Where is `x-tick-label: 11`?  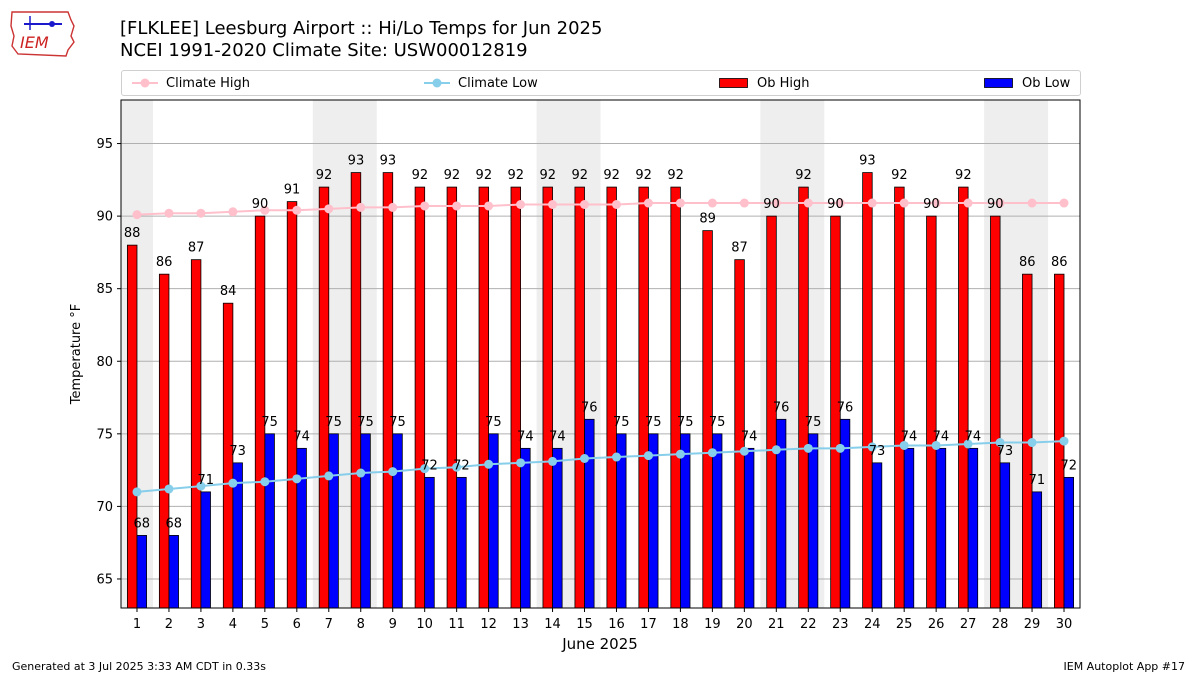
x-tick-label: 11 is located at coordinates (456, 624).